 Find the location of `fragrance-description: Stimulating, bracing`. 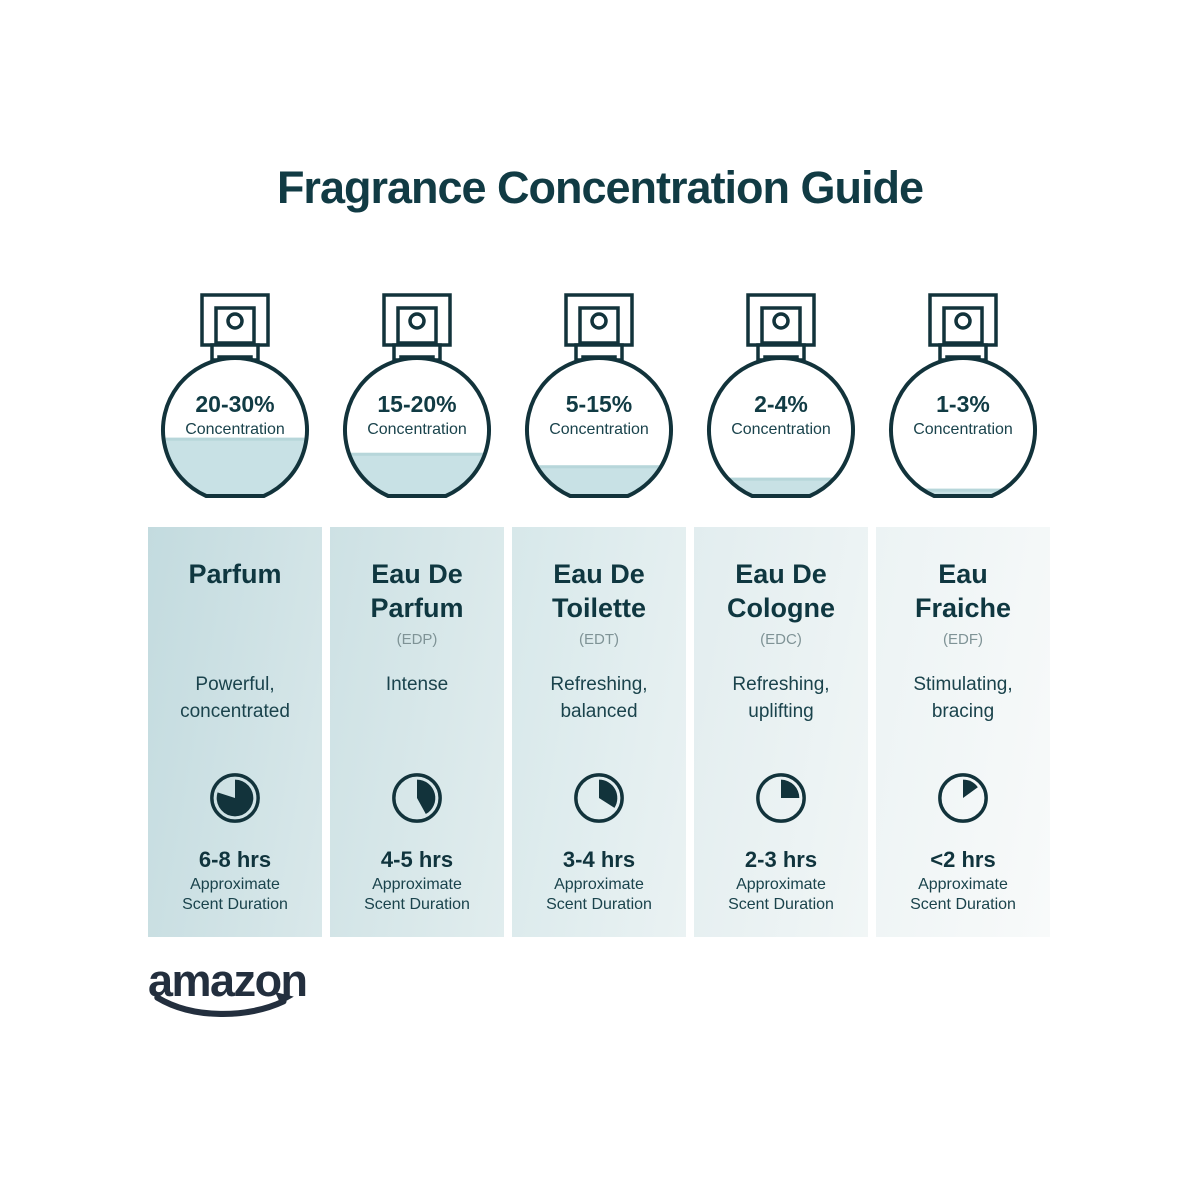

fragrance-description: Stimulating, bracing is located at coordinates (963, 698).